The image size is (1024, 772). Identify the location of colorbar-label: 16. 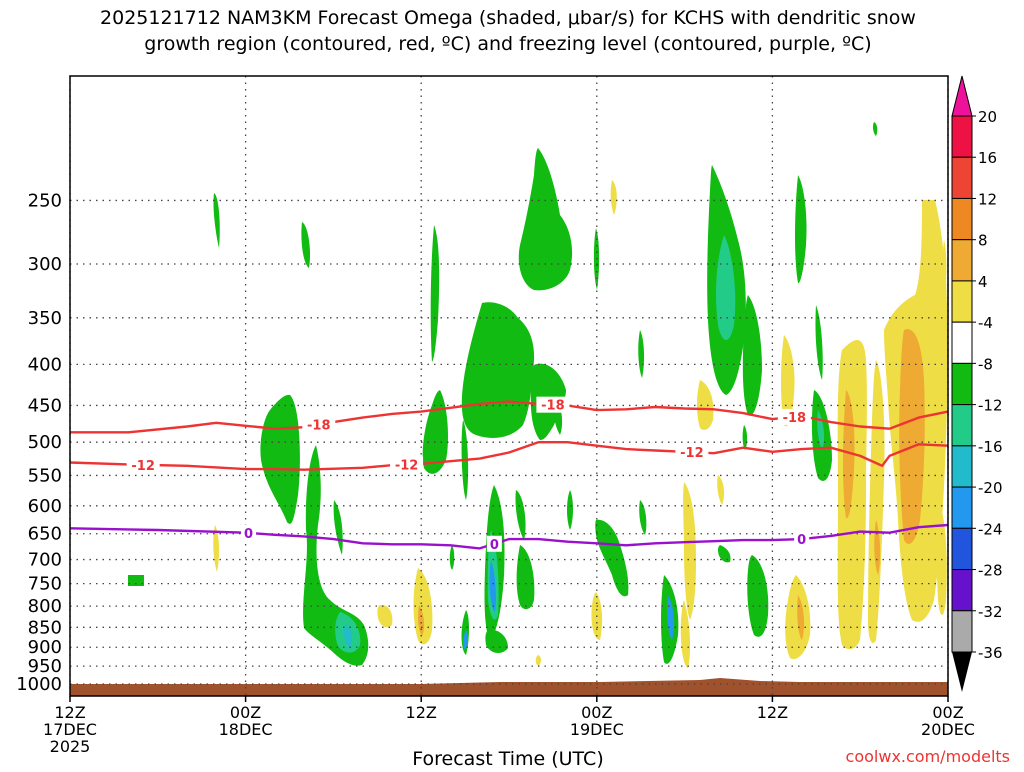
(987, 158).